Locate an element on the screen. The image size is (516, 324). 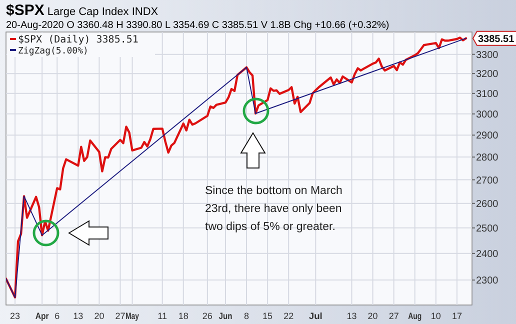
x-tick-label: Jul is located at coordinates (315, 316).